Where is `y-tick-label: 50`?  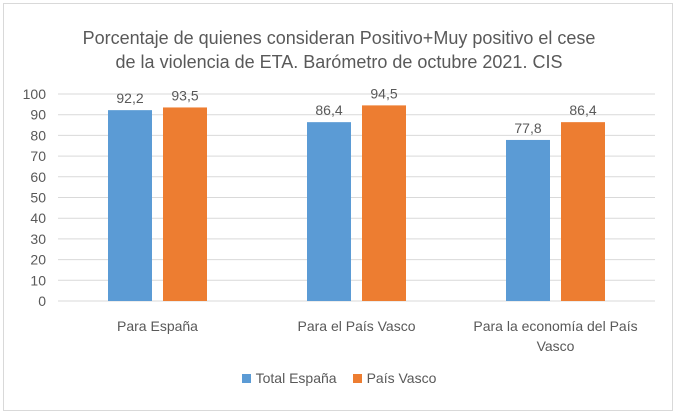
y-tick-label: 50 is located at coordinates (38, 198).